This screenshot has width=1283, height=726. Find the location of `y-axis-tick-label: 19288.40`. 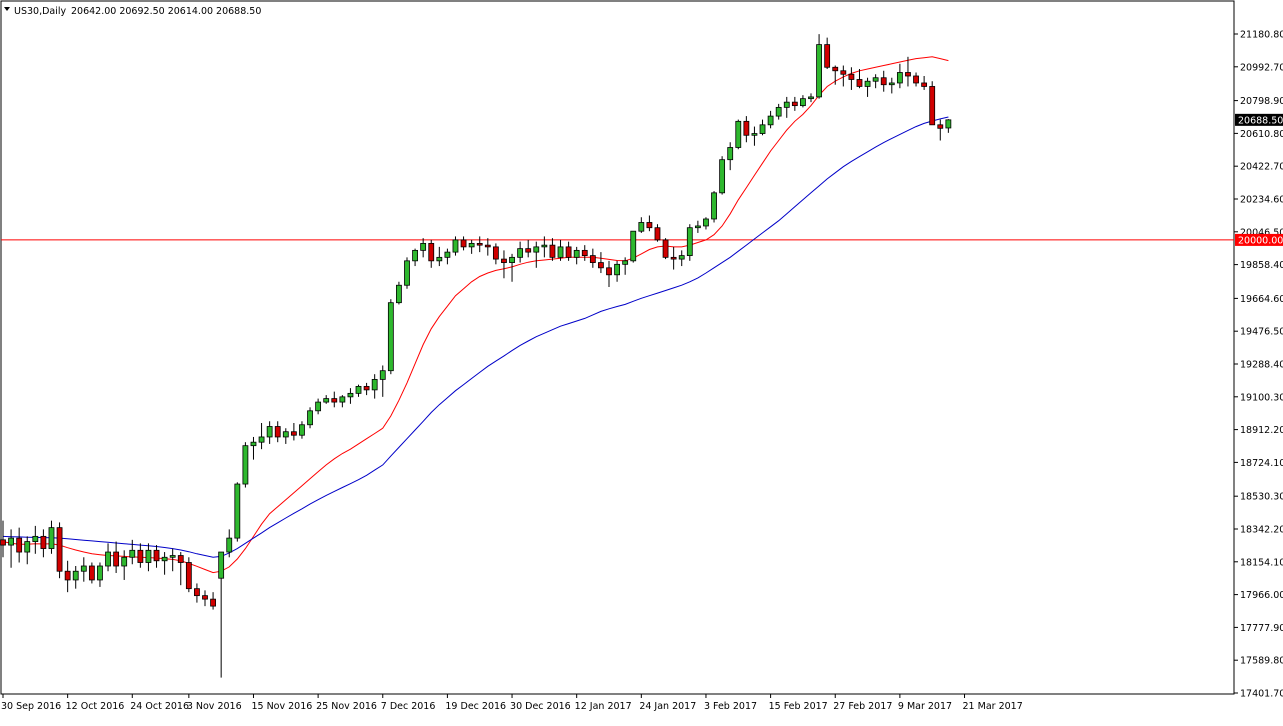

y-axis-tick-label: 19288.40 is located at coordinates (1261, 364).